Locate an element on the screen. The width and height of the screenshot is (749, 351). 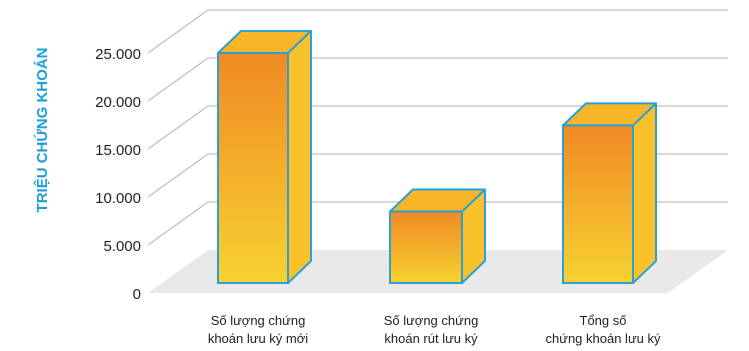
y-tick-label: 5.000 is located at coordinates (122, 246).